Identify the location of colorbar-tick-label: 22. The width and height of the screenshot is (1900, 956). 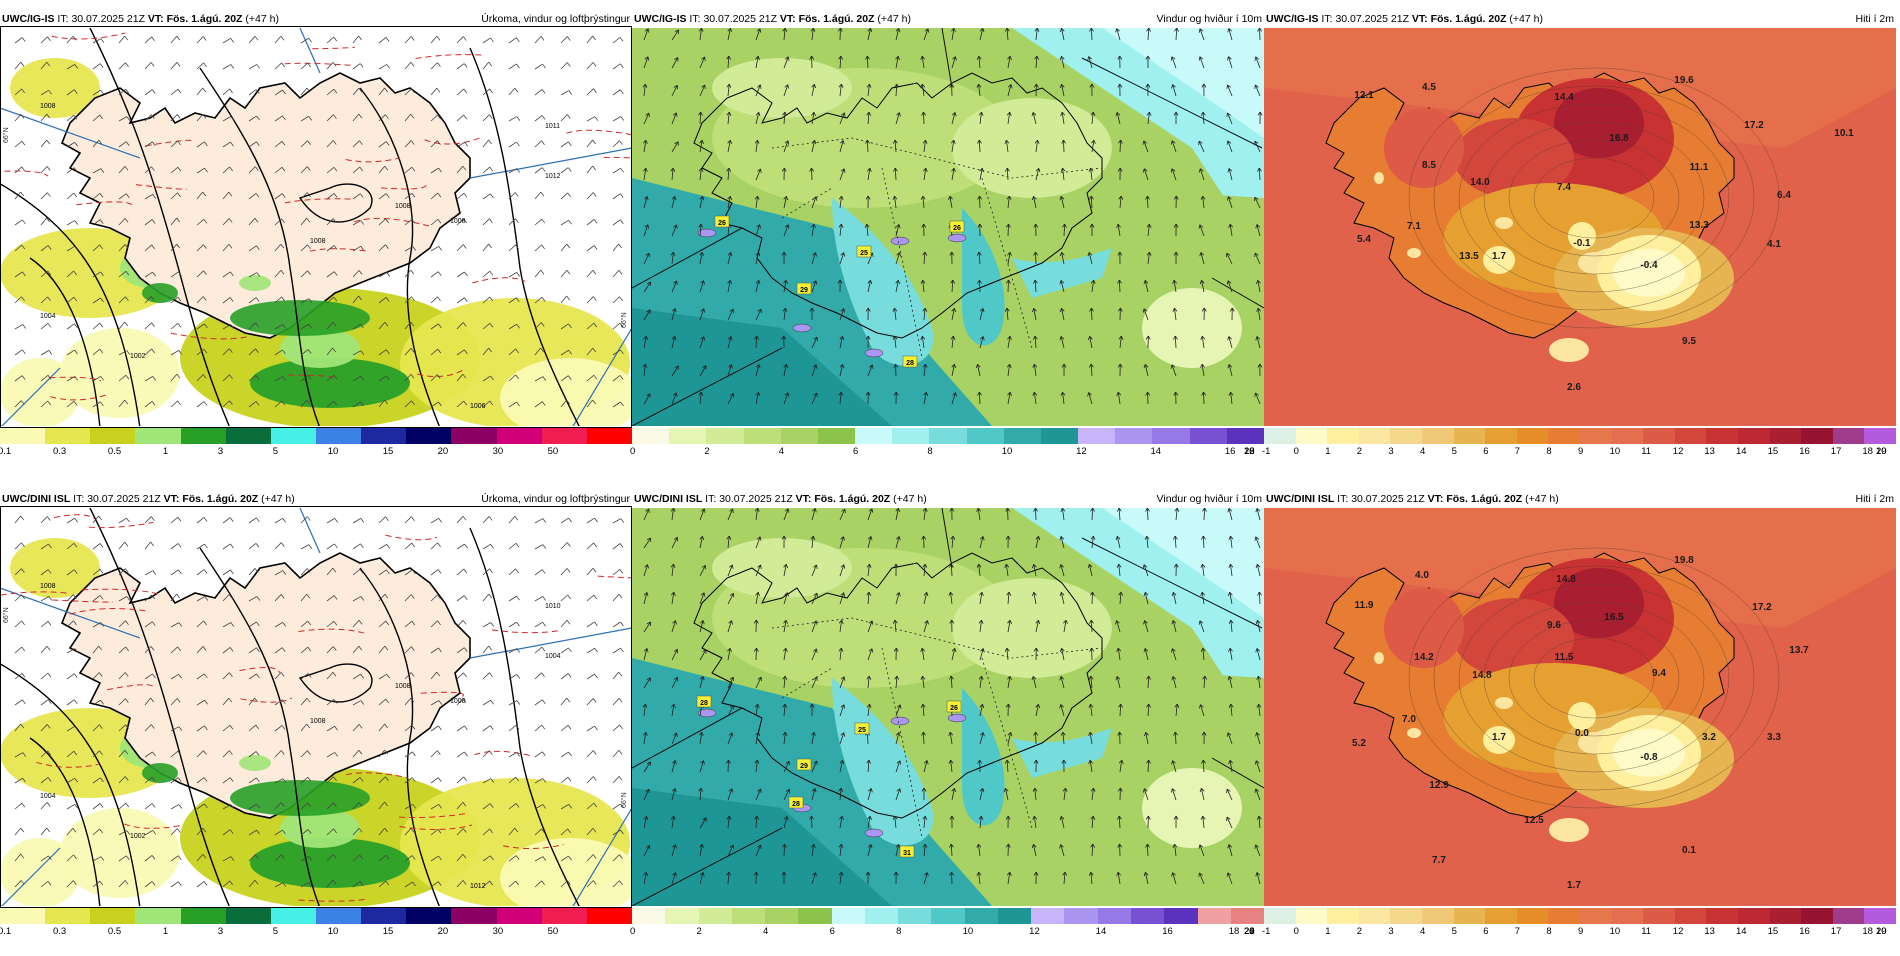
(1249, 451).